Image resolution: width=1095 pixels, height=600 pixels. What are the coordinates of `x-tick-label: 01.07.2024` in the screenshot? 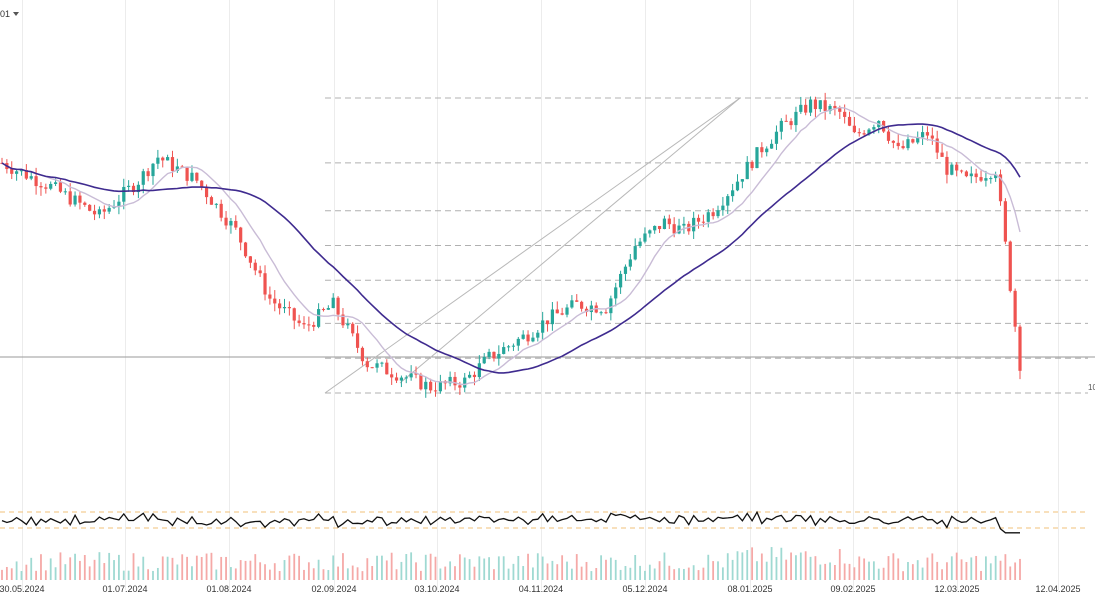 It's located at (124, 589).